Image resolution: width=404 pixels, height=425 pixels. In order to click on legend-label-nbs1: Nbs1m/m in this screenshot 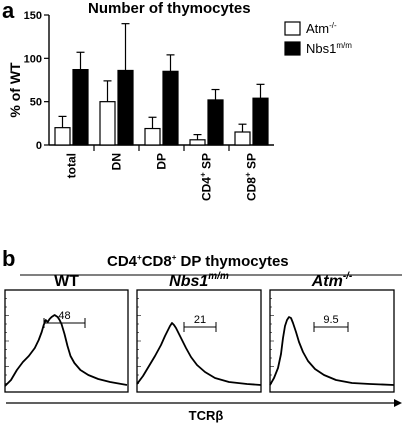, I will do `click(329, 48)`.